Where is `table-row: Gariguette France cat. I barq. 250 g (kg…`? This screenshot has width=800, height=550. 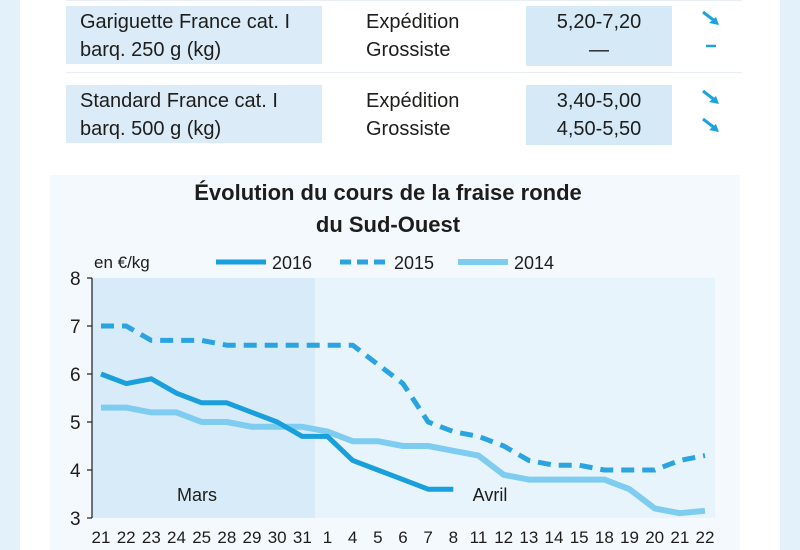 table-row: Gariguette France cat. I barq. 250 g (kg… is located at coordinates (404, 36).